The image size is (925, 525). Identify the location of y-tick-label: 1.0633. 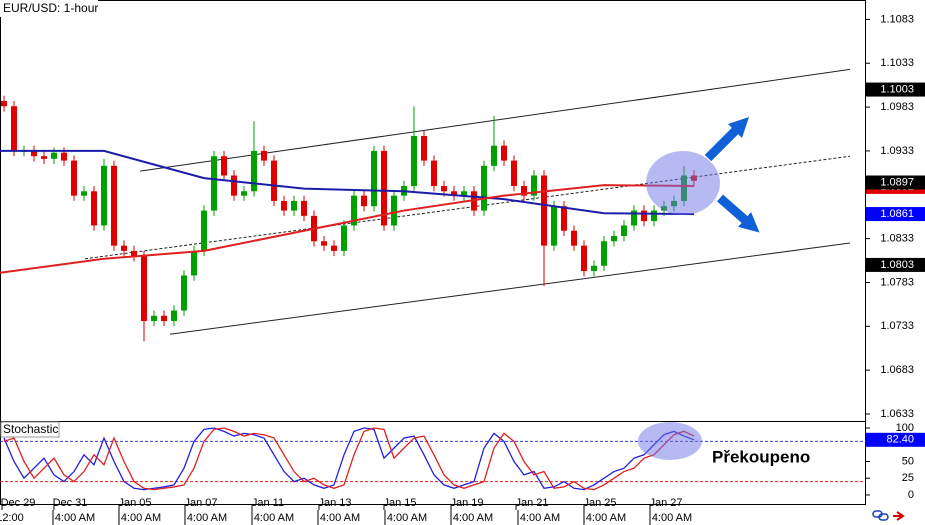
(897, 414).